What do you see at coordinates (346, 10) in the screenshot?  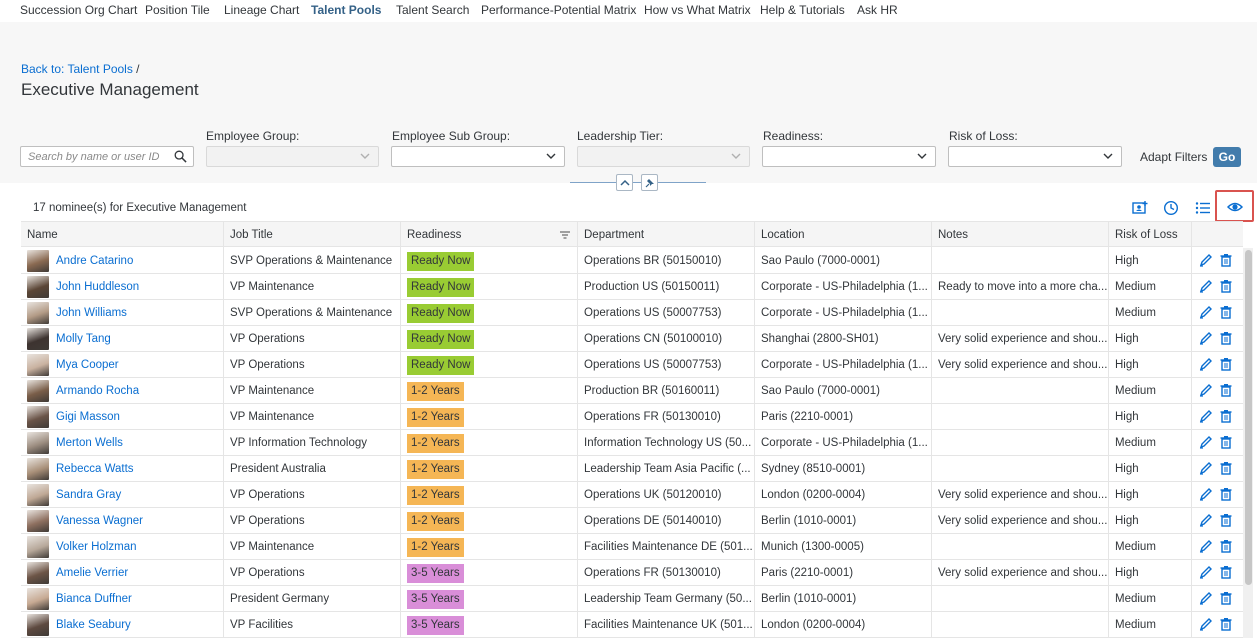 I see `nav-item-talent-pools: Talent Pools` at bounding box center [346, 10].